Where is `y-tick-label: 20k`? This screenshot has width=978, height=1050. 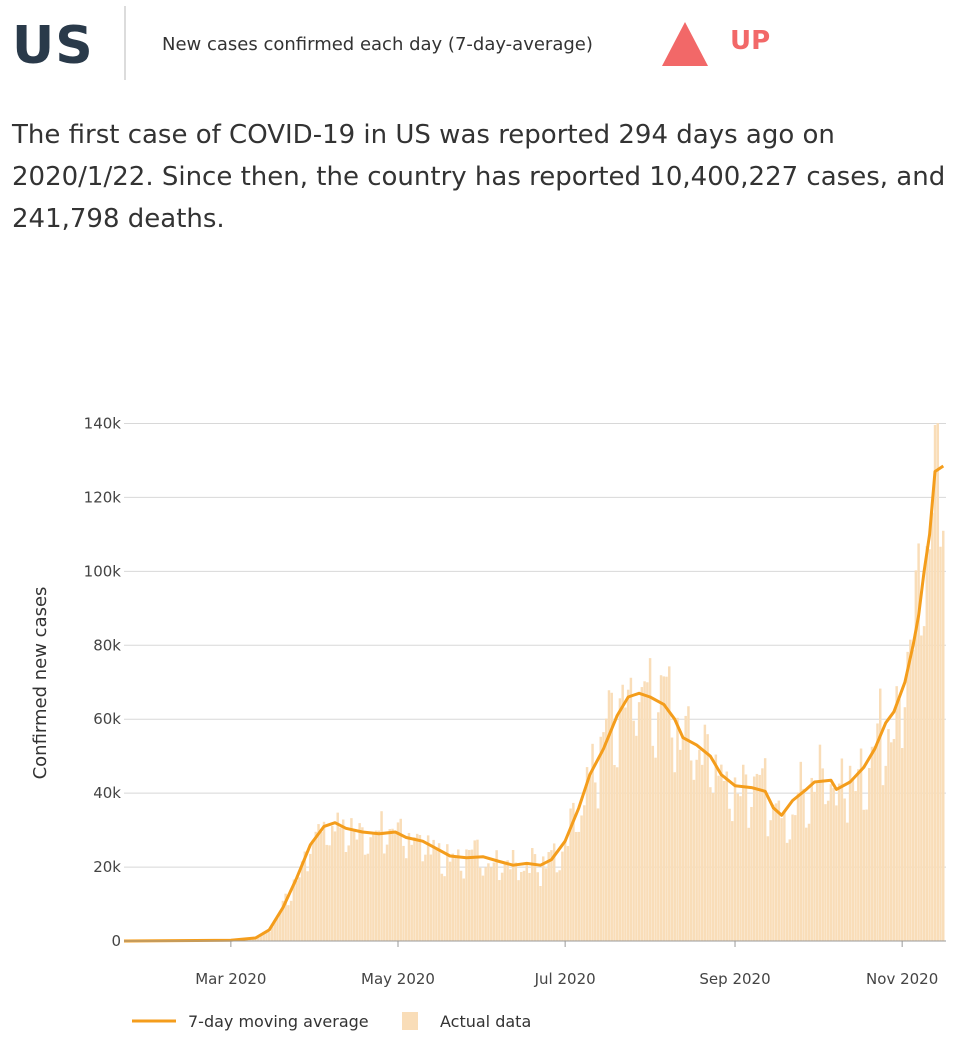 y-tick-label: 20k is located at coordinates (107, 867).